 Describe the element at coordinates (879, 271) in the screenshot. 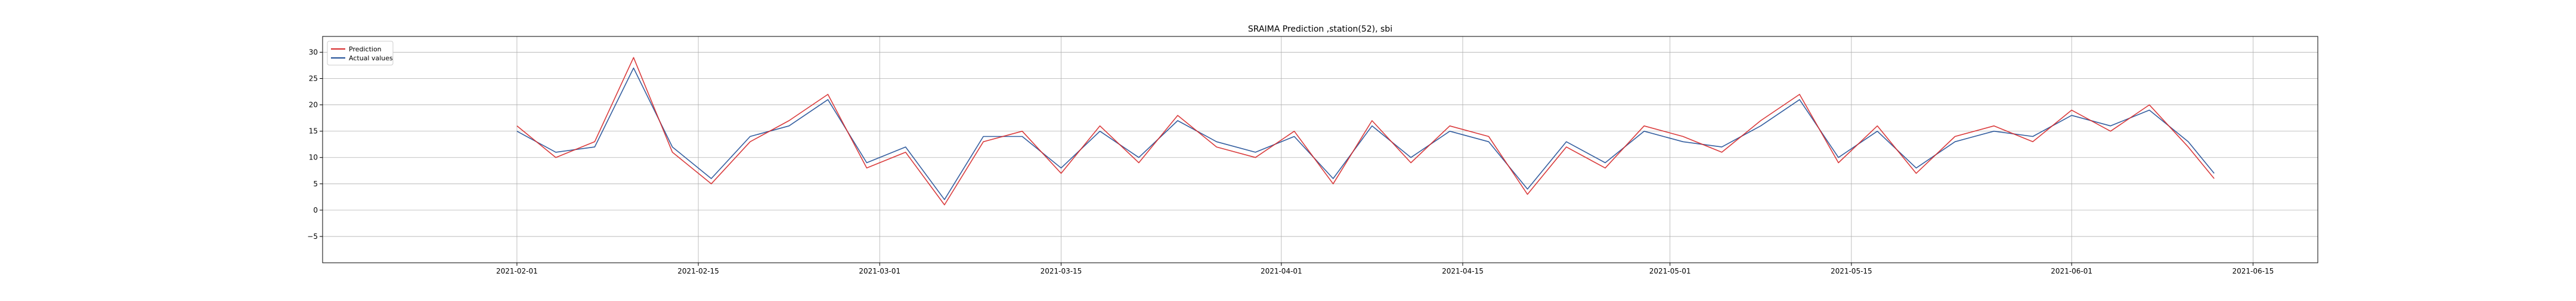

I see `x-tick-label: 2021-03-01` at that location.